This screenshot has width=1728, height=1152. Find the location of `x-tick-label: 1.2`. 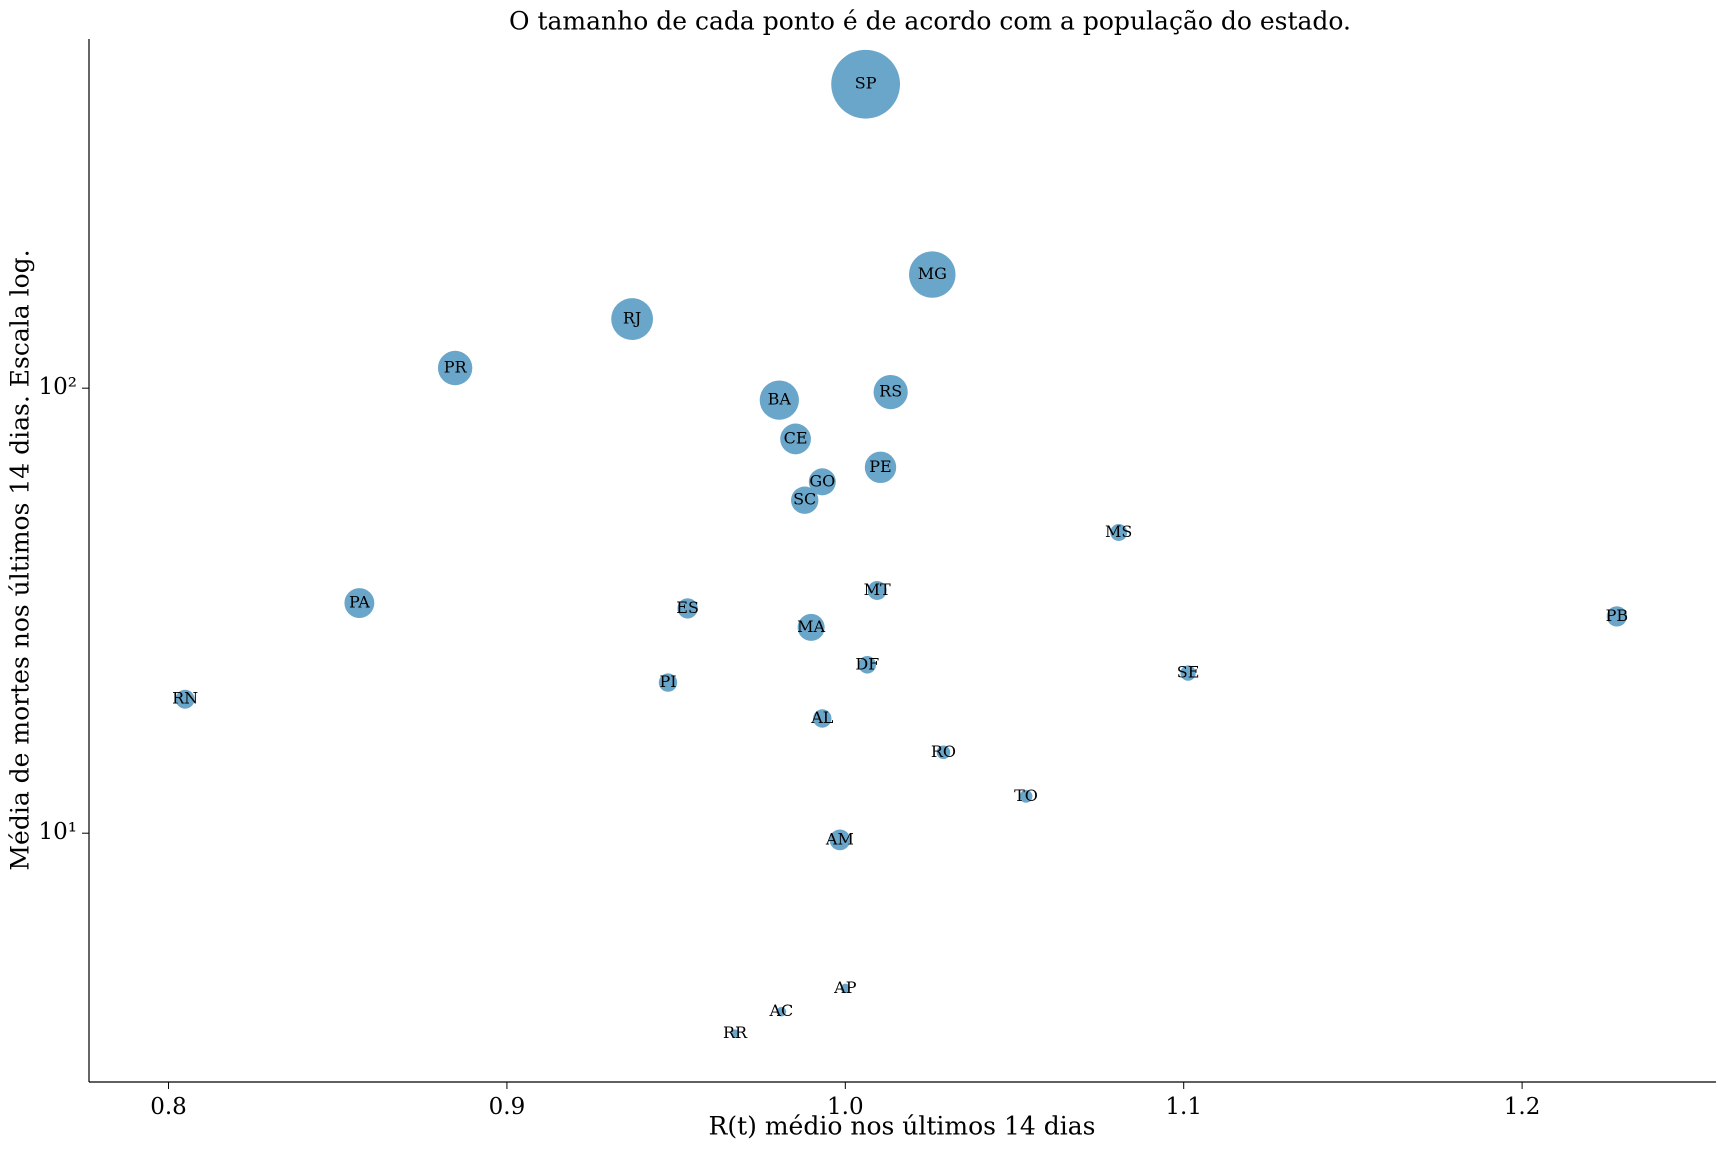

x-tick-label: 1.2 is located at coordinates (1522, 1107).